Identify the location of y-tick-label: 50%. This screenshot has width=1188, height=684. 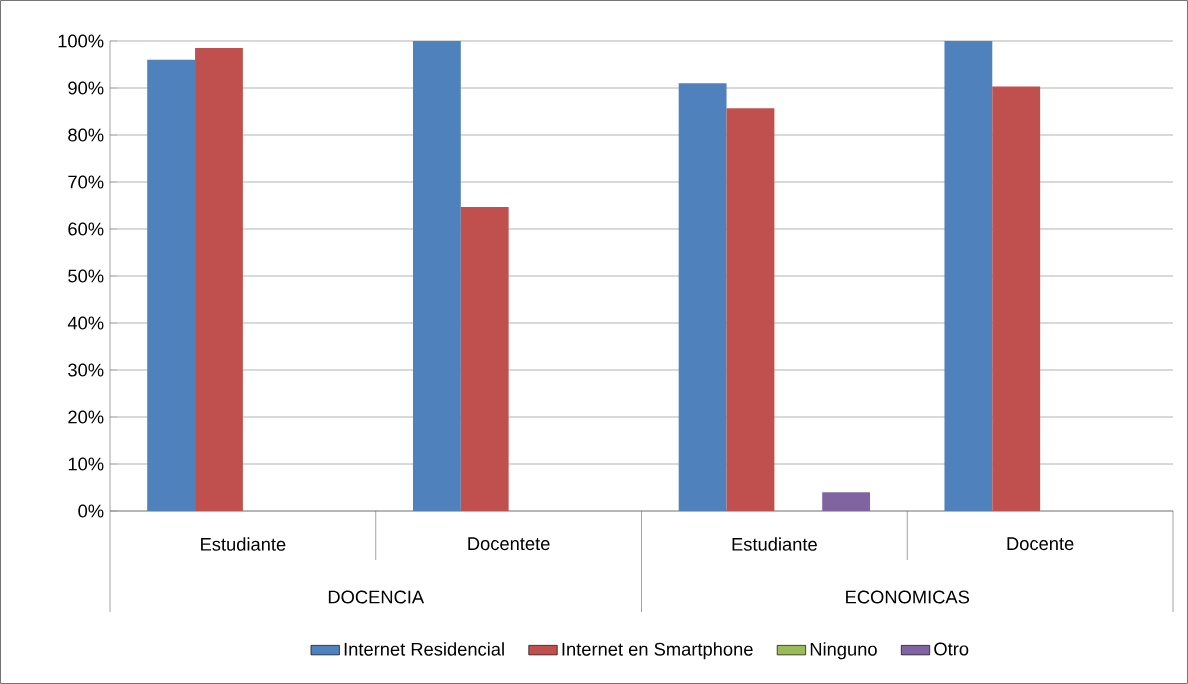
(86, 276).